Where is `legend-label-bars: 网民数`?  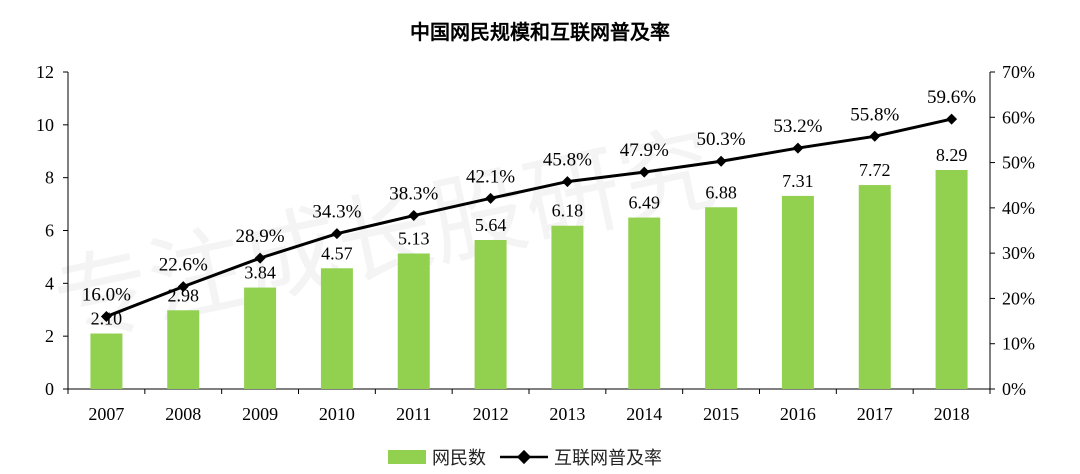 legend-label-bars: 网民数 is located at coordinates (459, 458).